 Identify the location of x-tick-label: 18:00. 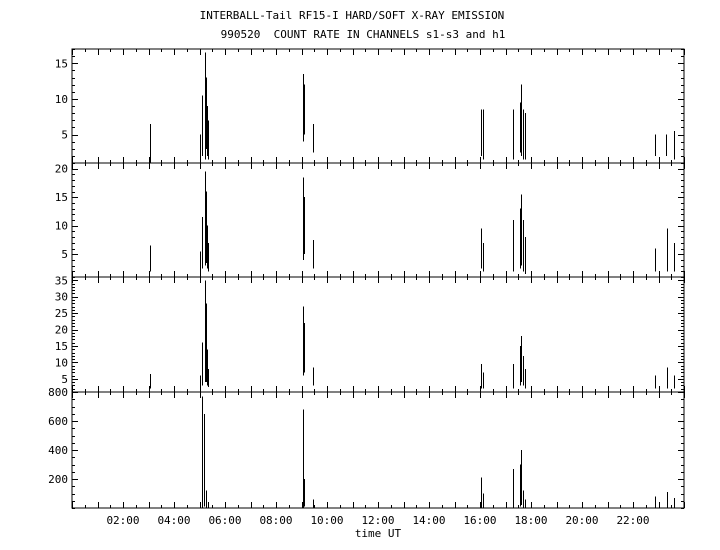
(530, 520).